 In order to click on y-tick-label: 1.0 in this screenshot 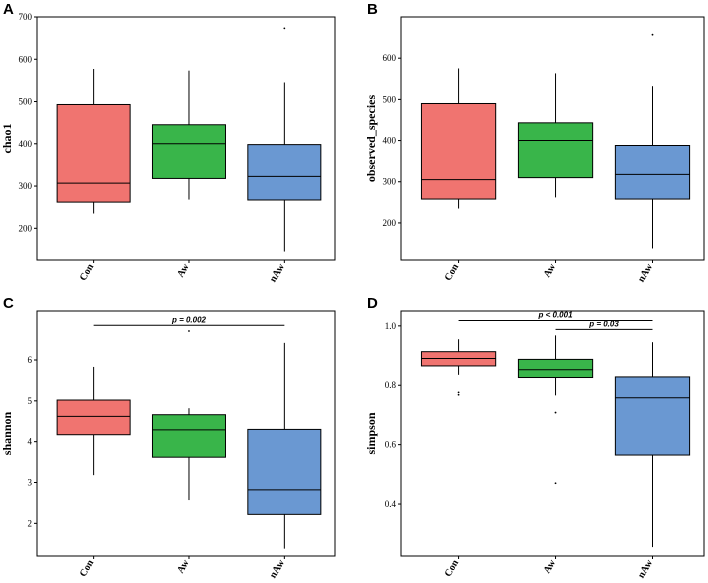, I will do `click(391, 326)`.